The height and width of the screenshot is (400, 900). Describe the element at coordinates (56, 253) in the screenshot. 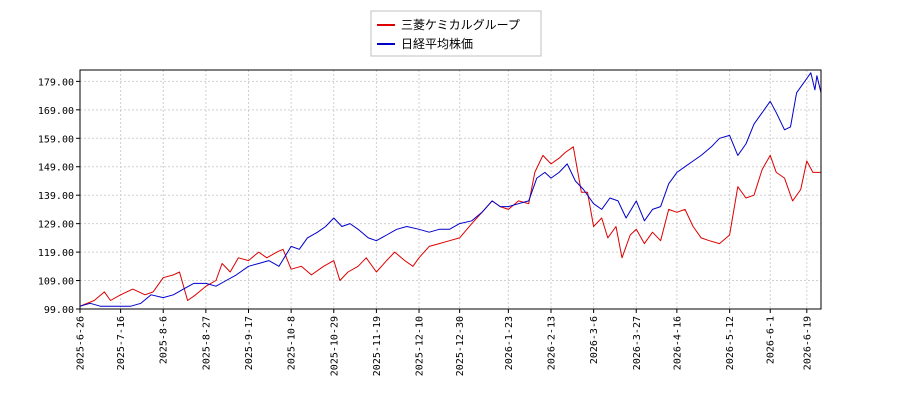

I see `y-tick-label: 119.00` at that location.